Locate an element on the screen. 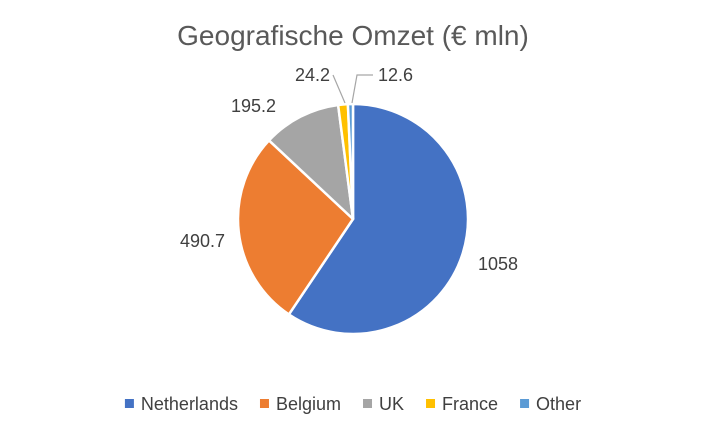 Image resolution: width=706 pixels, height=436 pixels. legend-label-belgium: Belgium is located at coordinates (308, 404).